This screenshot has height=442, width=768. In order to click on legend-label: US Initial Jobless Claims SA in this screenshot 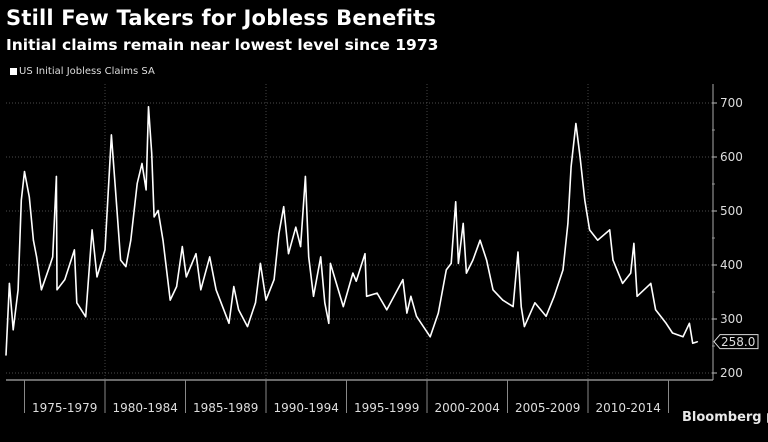, I will do `click(87, 71)`.